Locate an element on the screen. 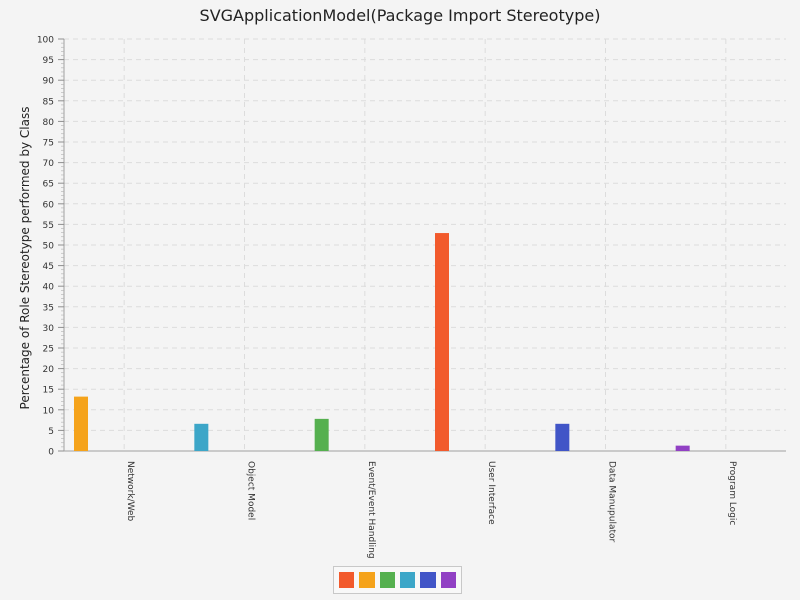 This screenshot has height=600, width=800. y-tick-label: 50 is located at coordinates (49, 247).